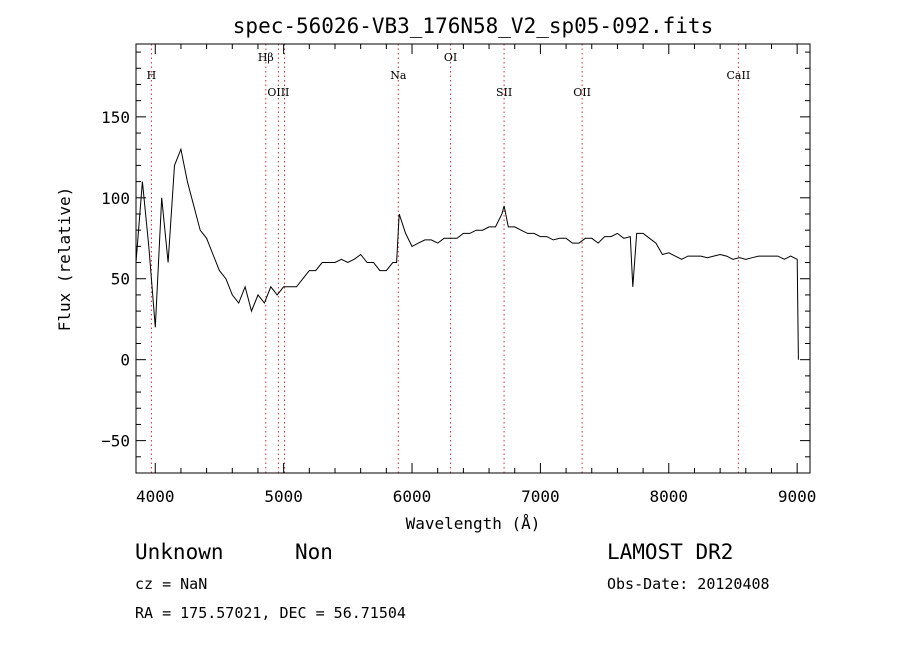 The image size is (900, 650). What do you see at coordinates (670, 552) in the screenshot?
I see `survey-label: LAMOST DR2` at bounding box center [670, 552].